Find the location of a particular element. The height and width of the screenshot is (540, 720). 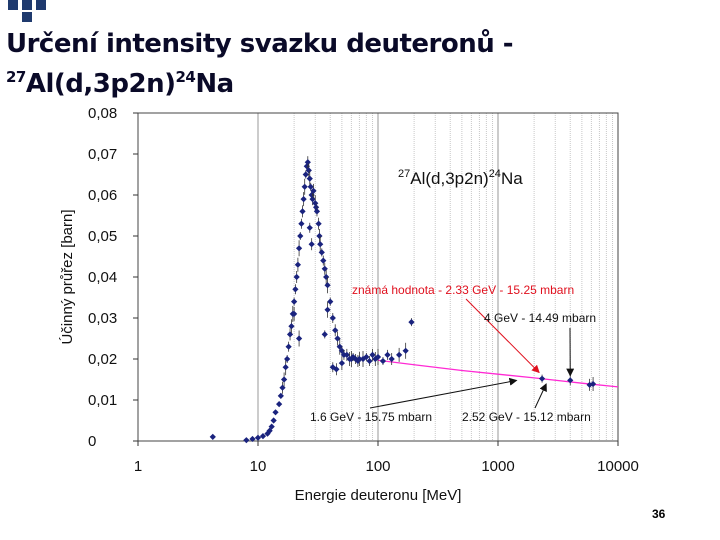

annotation-known-value: známá hodnota - 2.33 GeV - 15.25 mbarn is located at coordinates (463, 290).